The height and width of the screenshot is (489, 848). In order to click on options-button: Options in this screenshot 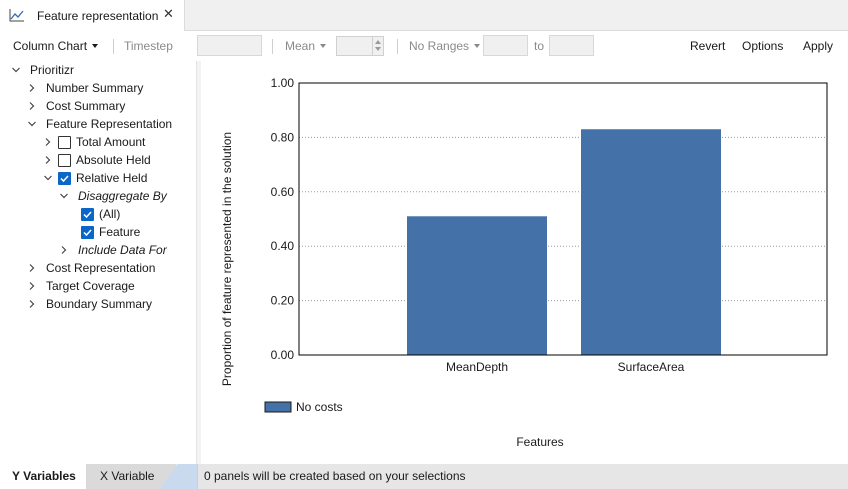, I will do `click(763, 46)`.